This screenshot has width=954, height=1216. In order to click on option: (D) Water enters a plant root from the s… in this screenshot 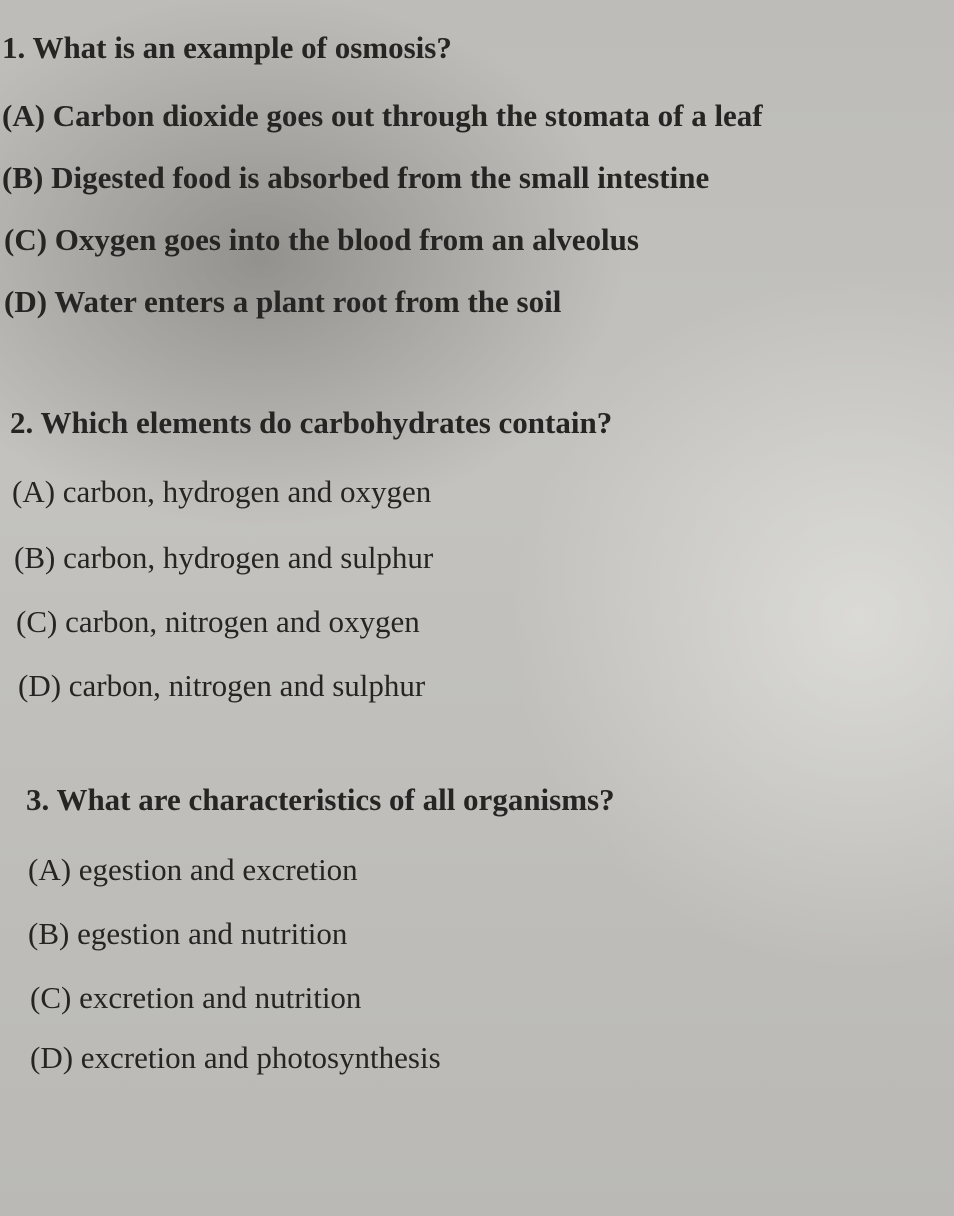, I will do `click(283, 301)`.